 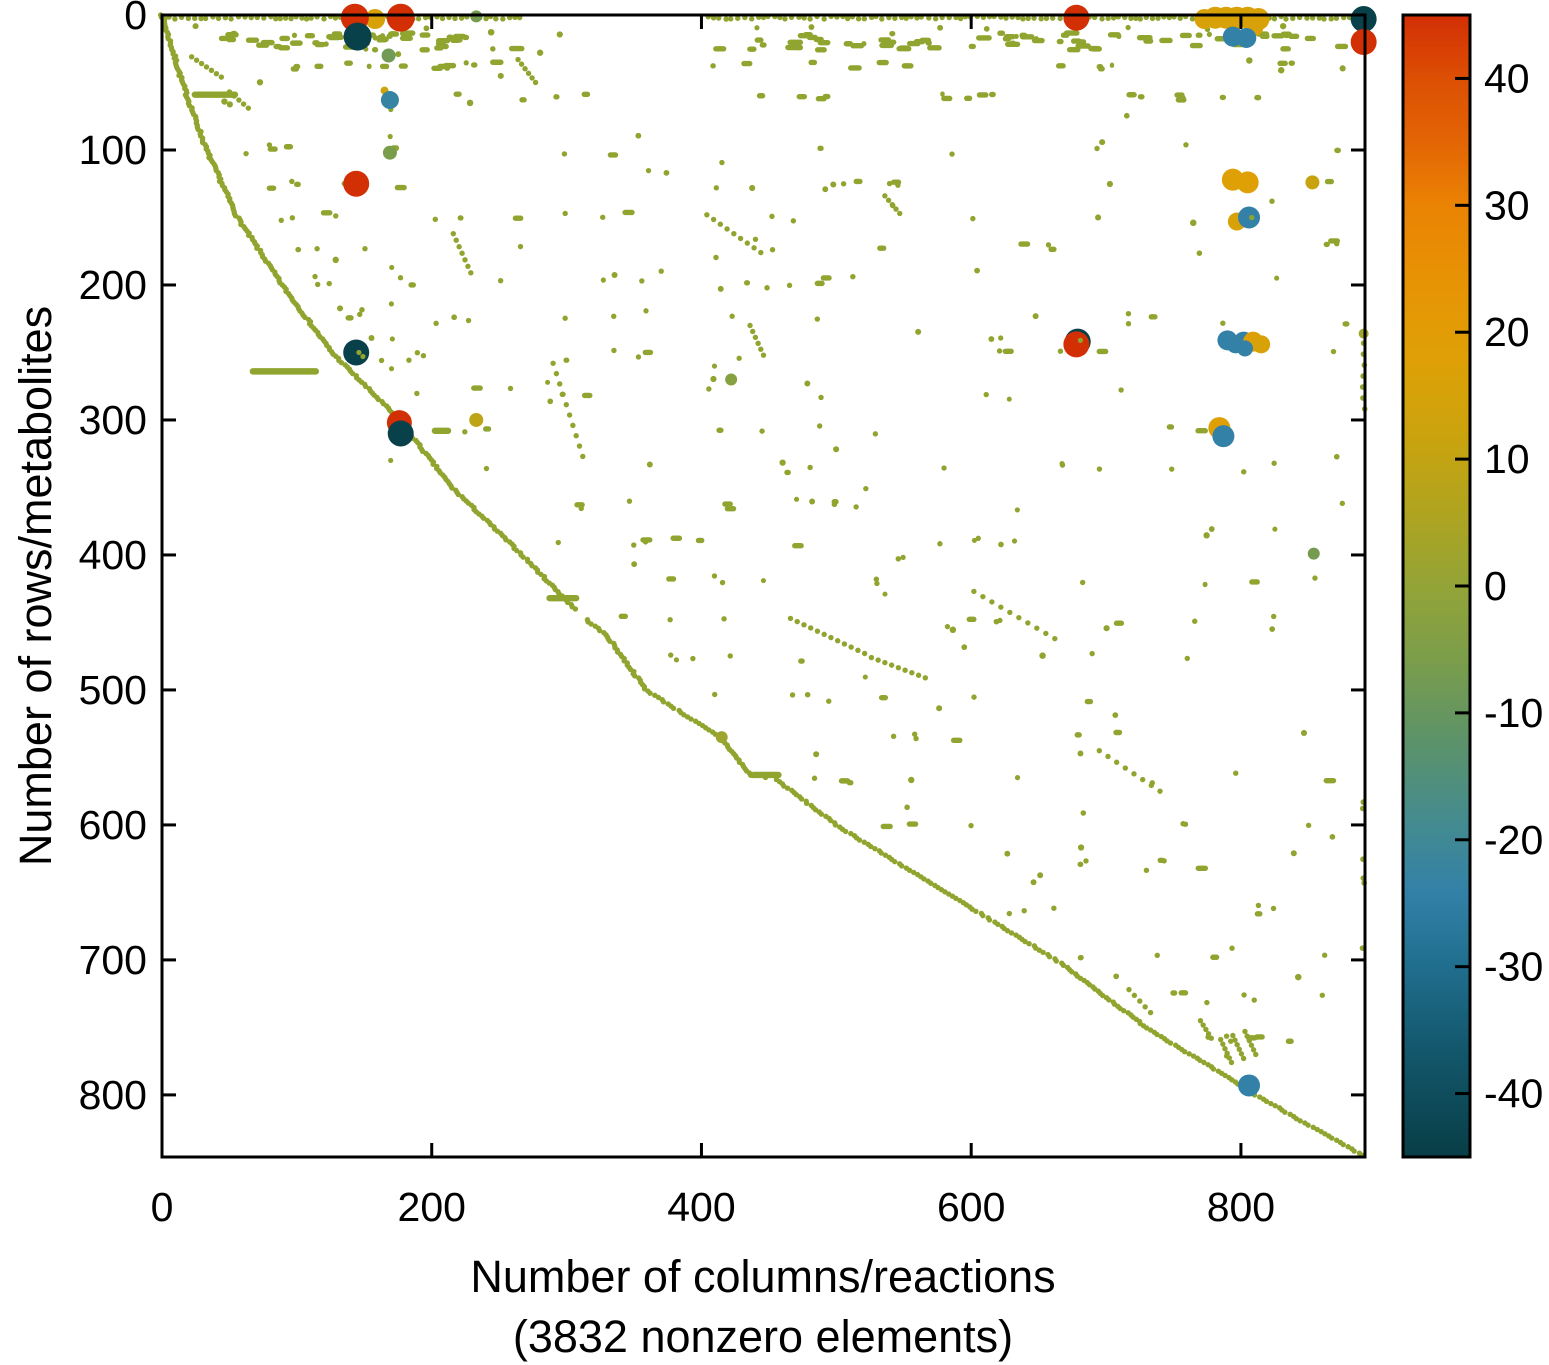 I want to click on overlay-dot, so click(x=359, y=352).